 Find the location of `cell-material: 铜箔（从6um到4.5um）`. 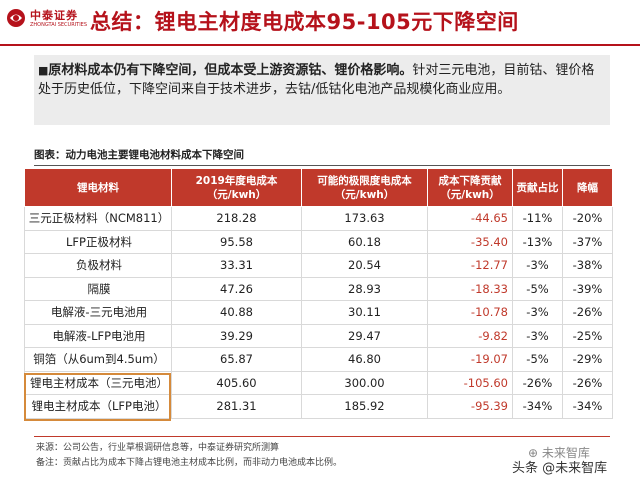

cell-material: 铜箔（从6um到4.5um） is located at coordinates (98, 359).